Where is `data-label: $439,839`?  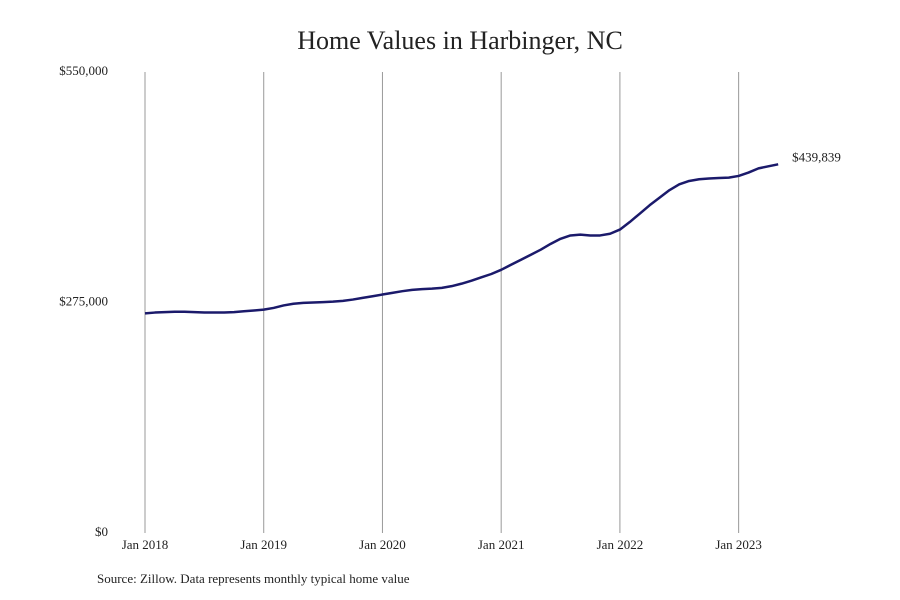
data-label: $439,839 is located at coordinates (816, 156).